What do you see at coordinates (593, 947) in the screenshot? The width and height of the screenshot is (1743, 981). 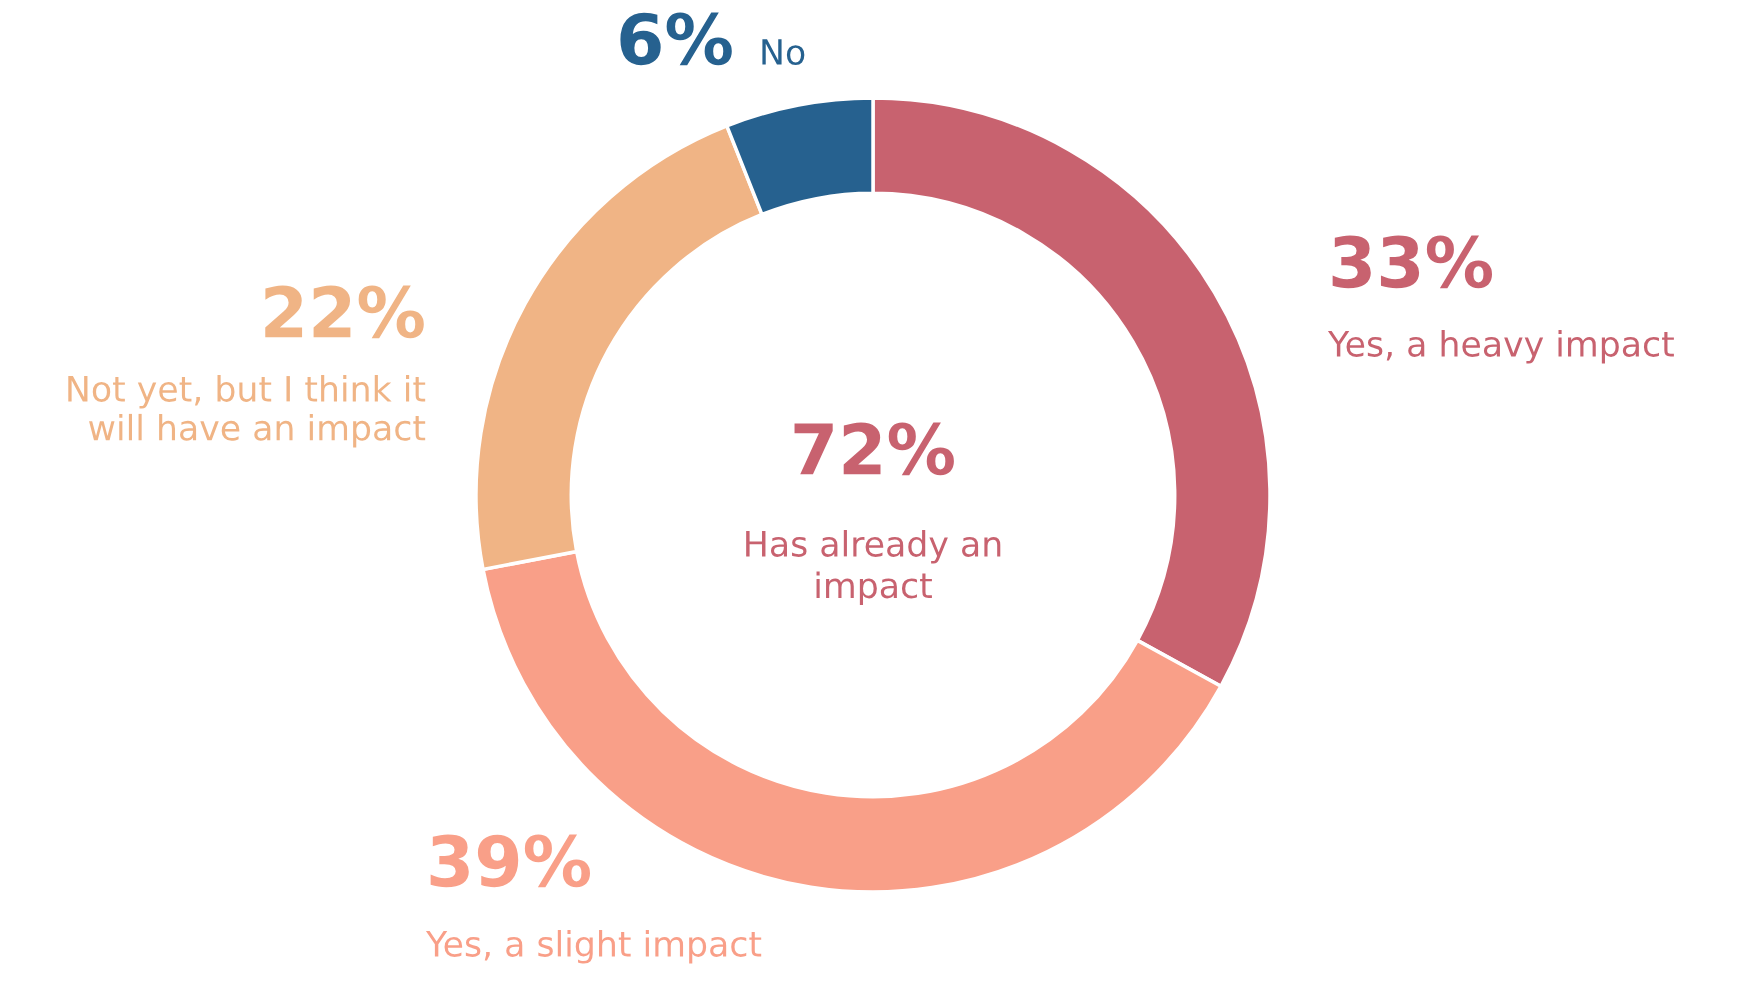 I see `slice-label: Yes, a slight impact` at bounding box center [593, 947].